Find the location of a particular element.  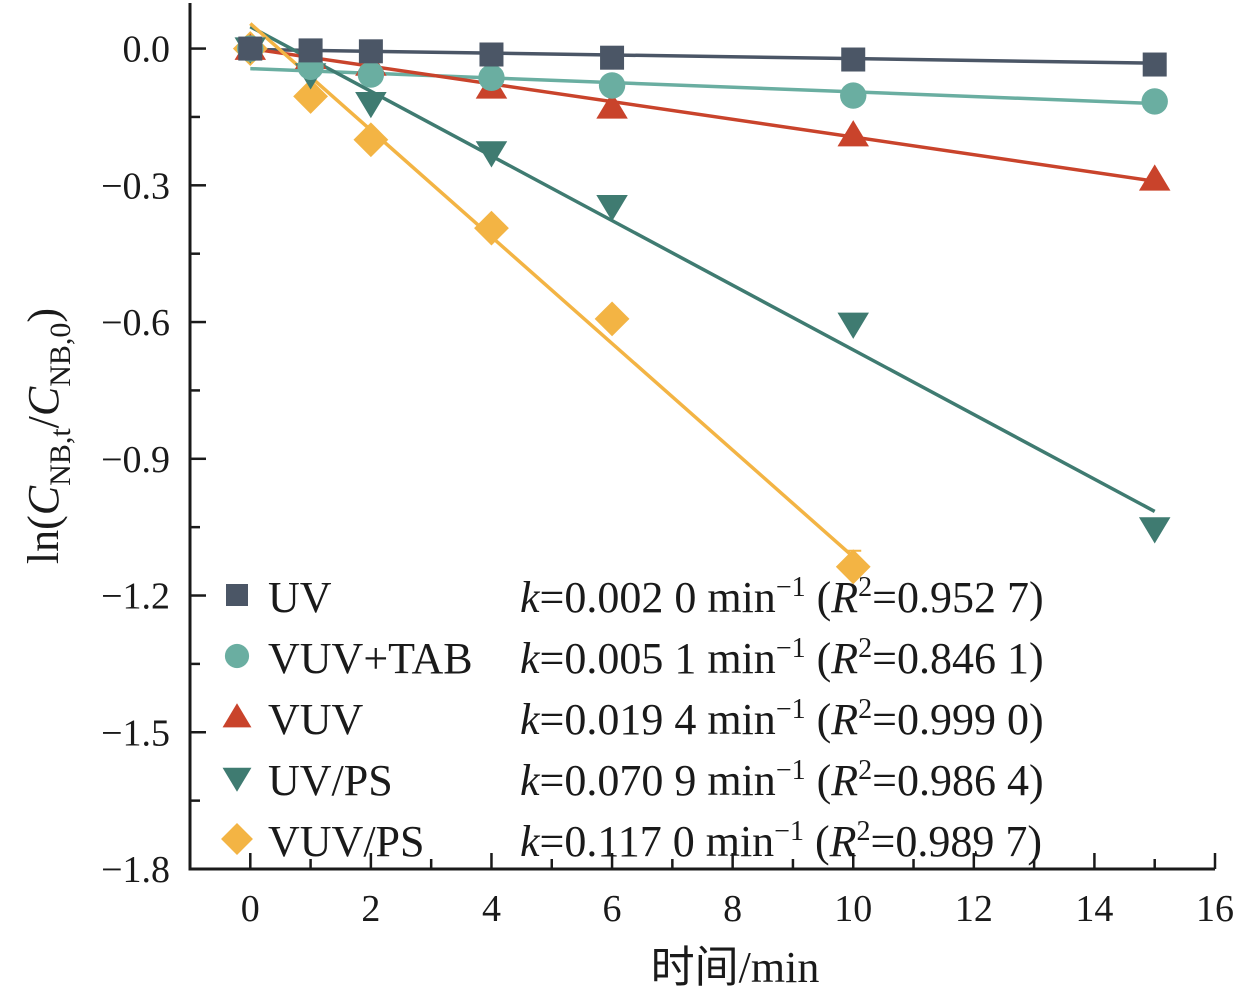

x-tick-label: 16 is located at coordinates (1215, 909).